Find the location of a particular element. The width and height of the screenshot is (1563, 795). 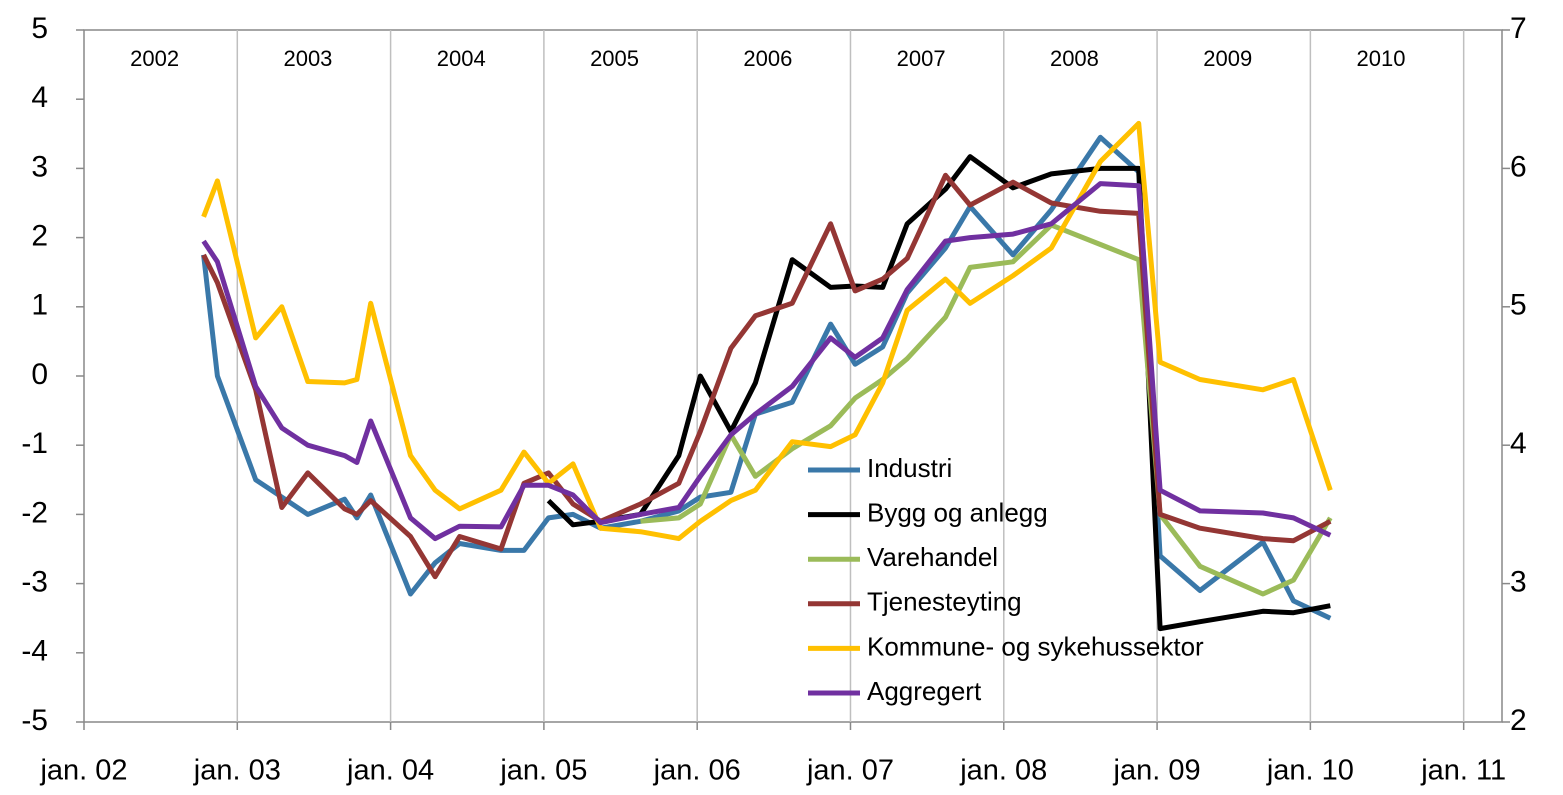

y-tick-label: -3 is located at coordinates (34, 582).